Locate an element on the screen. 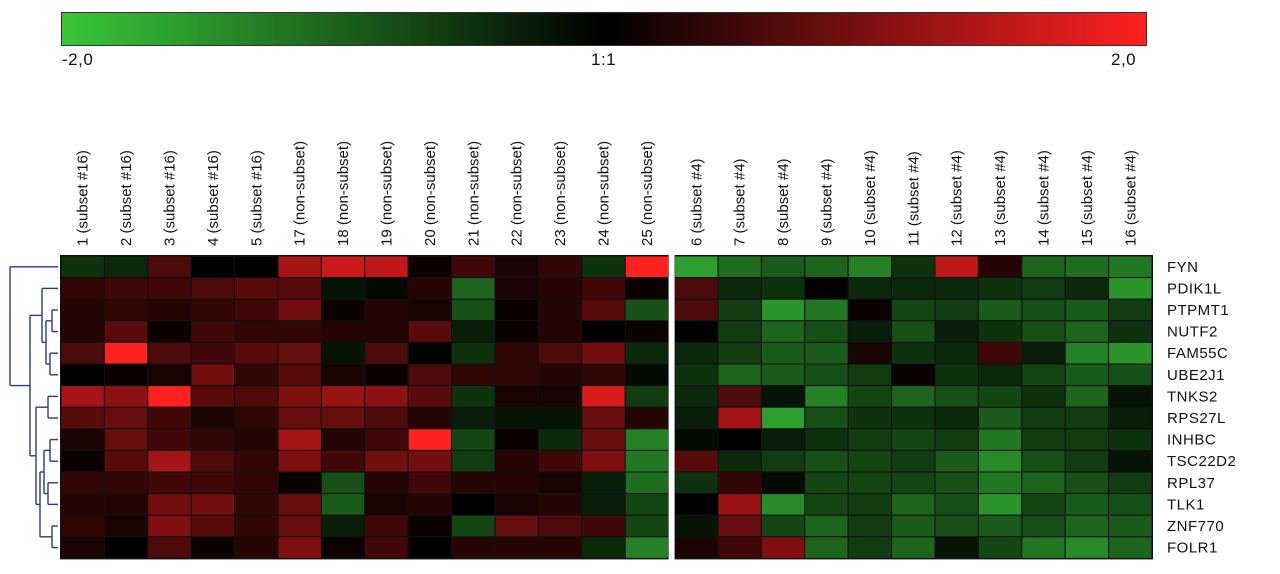  scale-mid-label: 1:1 is located at coordinates (604, 59).